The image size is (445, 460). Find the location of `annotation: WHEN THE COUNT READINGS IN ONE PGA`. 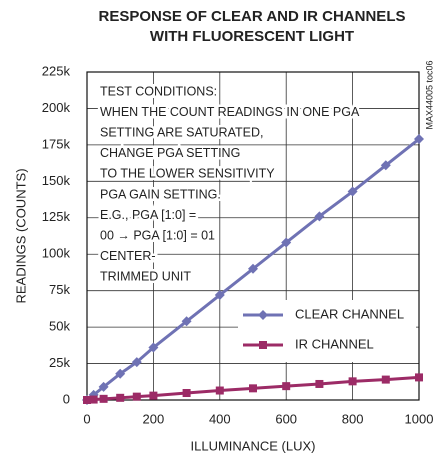

annotation: WHEN THE COUNT READINGS IN ONE PGA is located at coordinates (230, 112).